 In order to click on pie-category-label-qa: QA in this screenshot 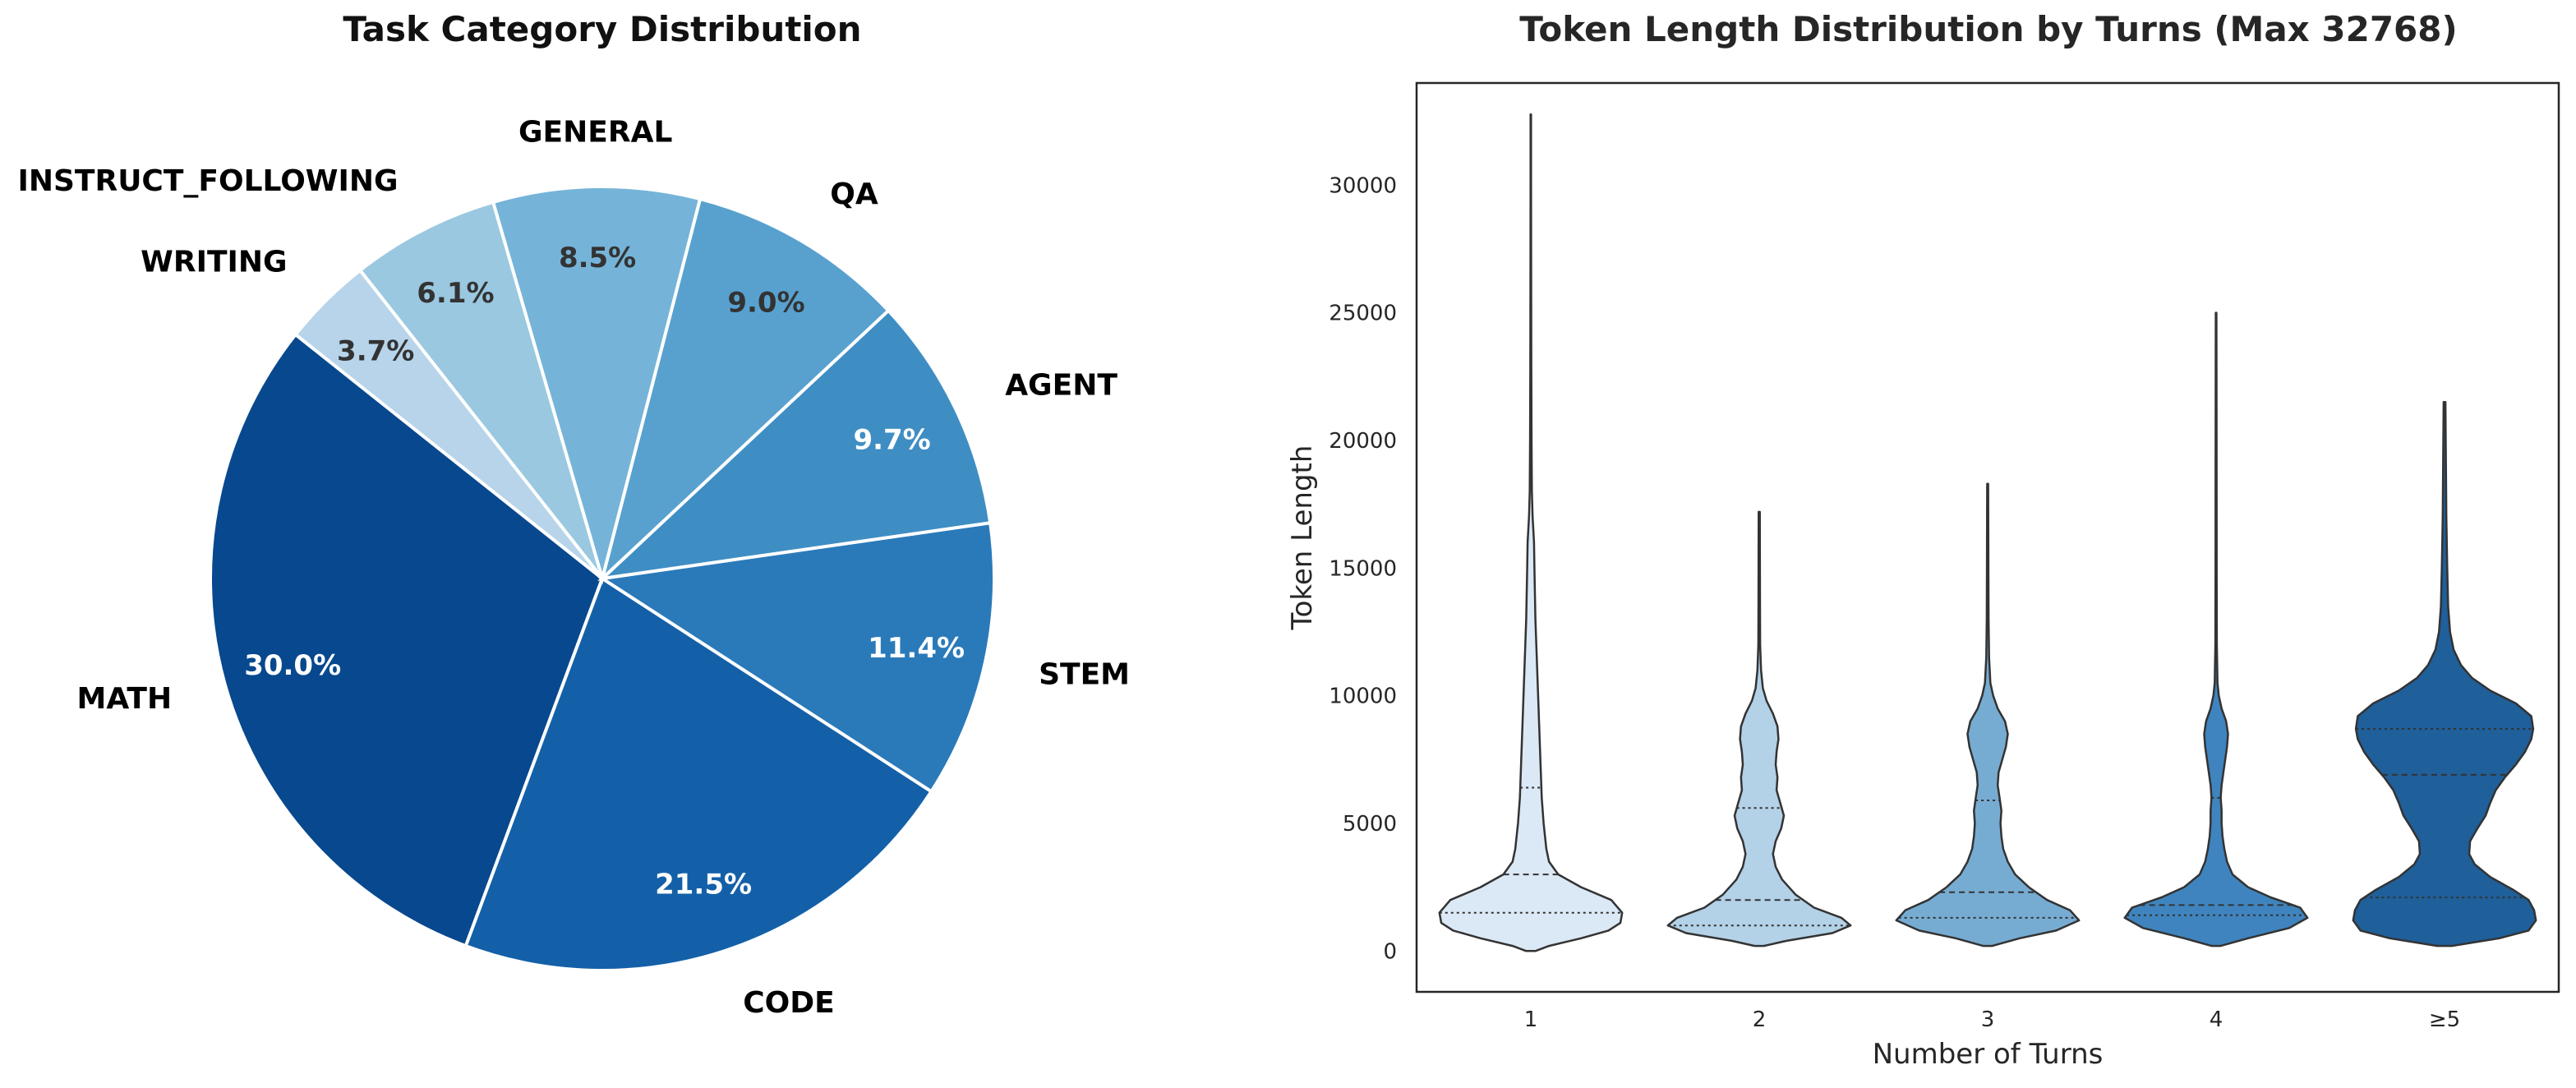, I will do `click(854, 194)`.